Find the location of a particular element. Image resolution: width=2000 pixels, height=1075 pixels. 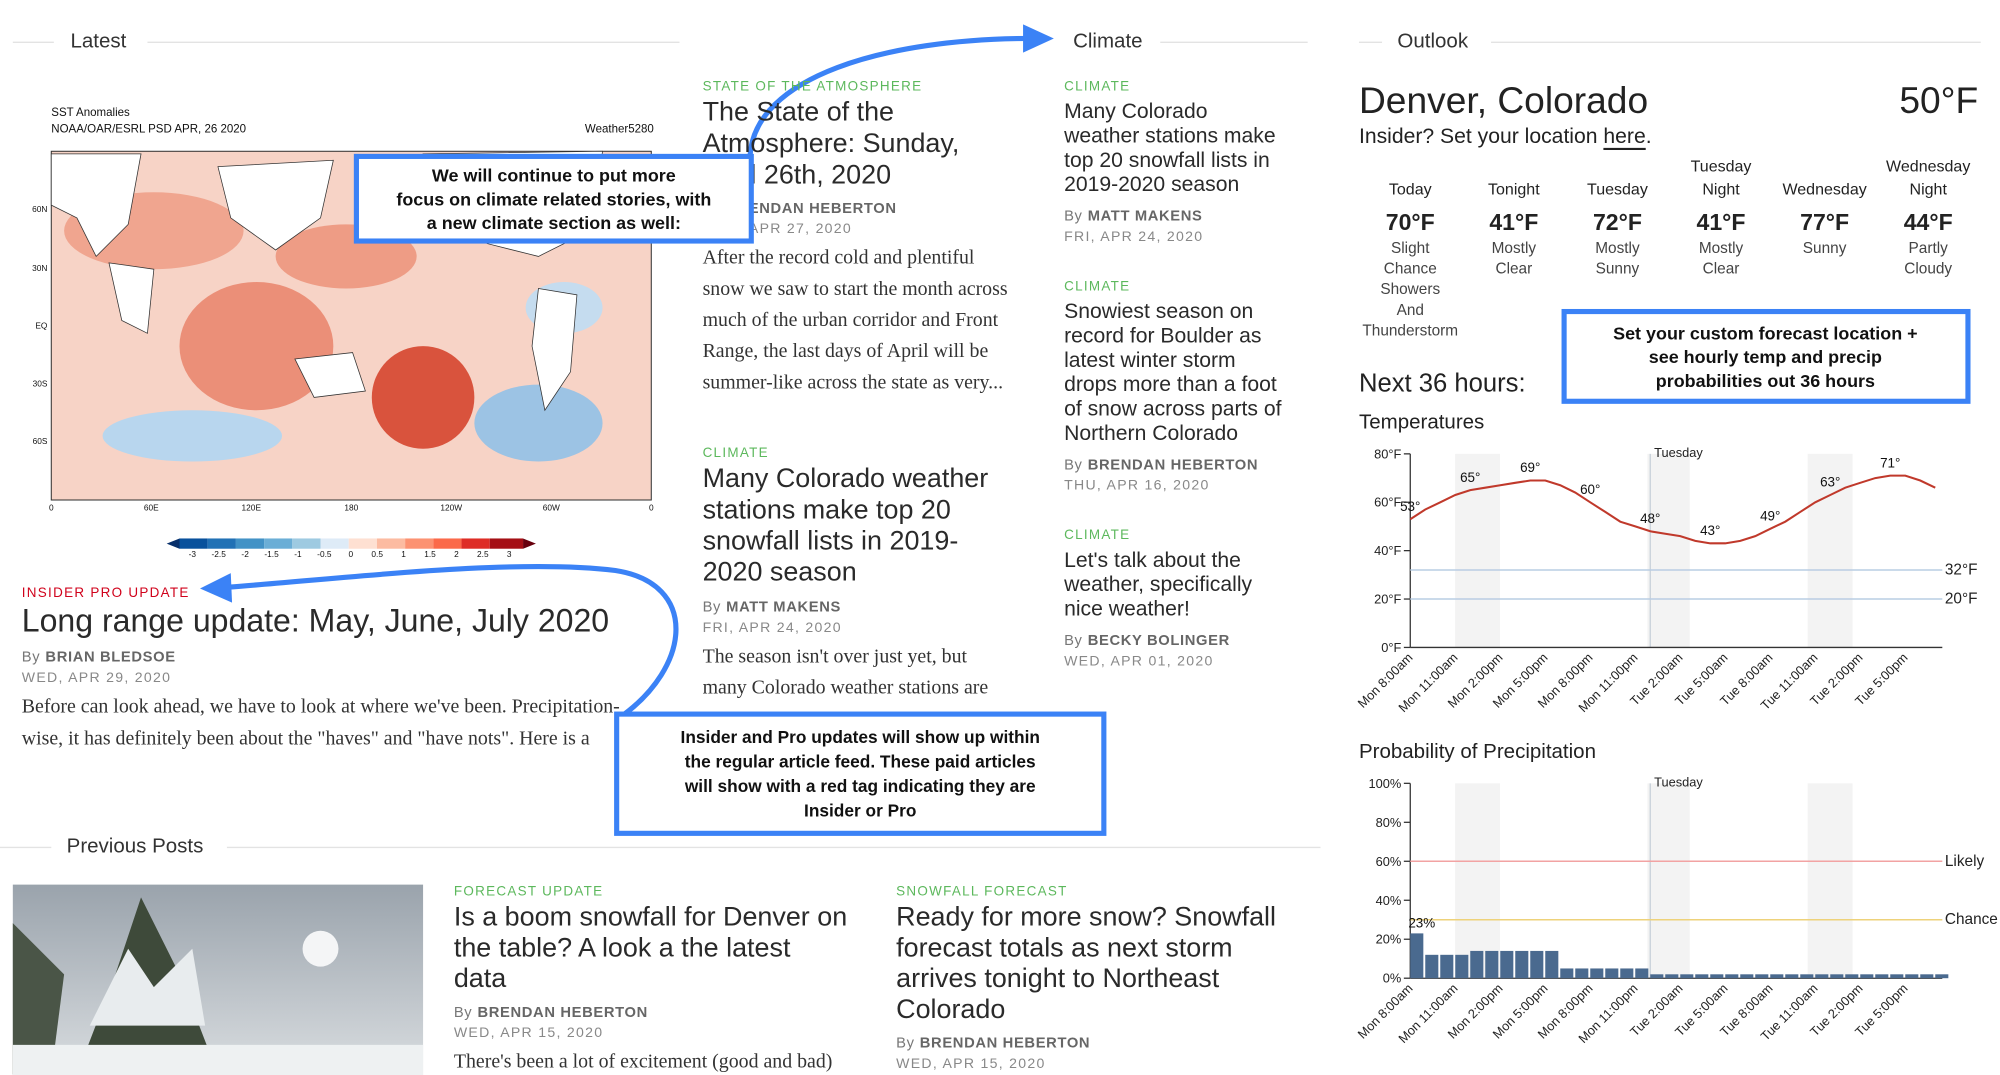

period-name: Tuesday is located at coordinates (1721, 167).